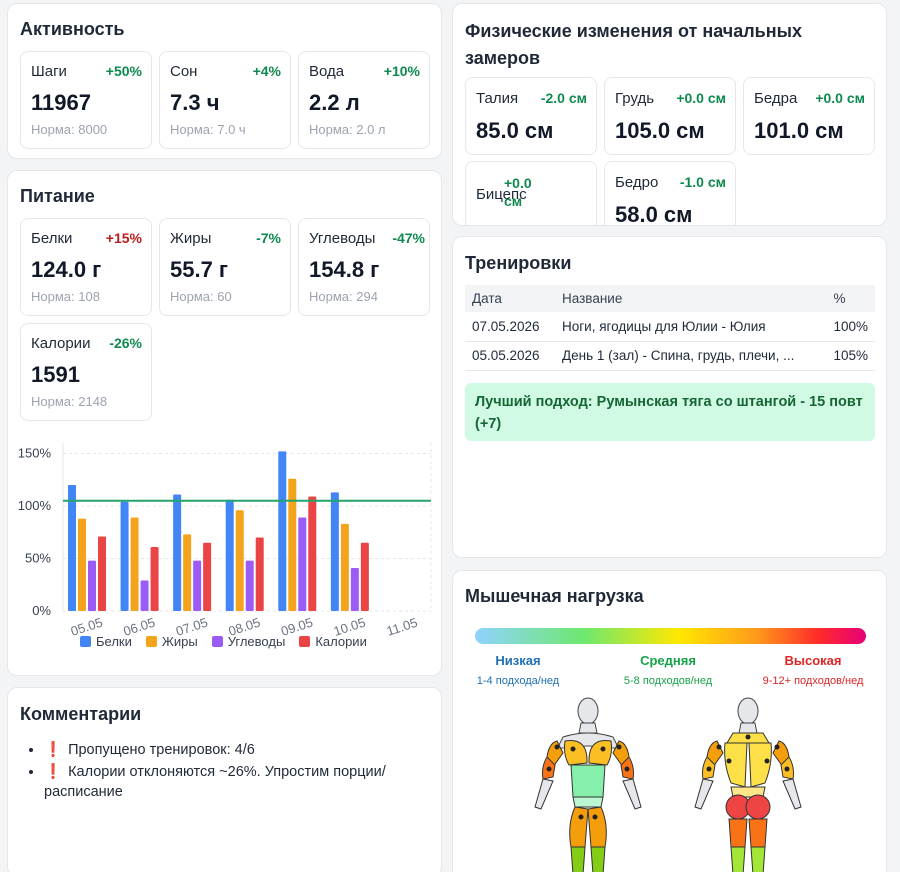  Describe the element at coordinates (501, 194) in the screenshot. I see `measurement-name: Бицепс` at that location.